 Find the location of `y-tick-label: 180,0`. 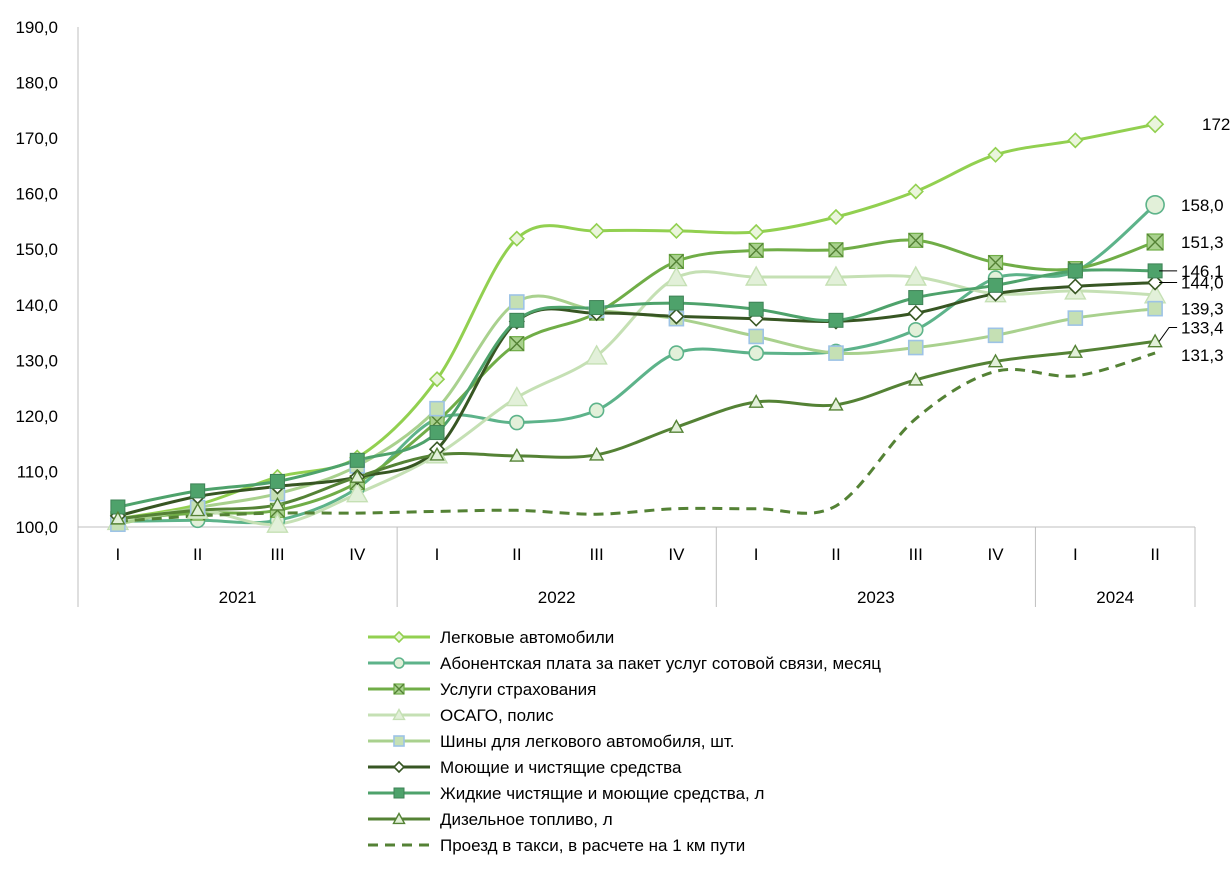

y-tick-label: 180,0 is located at coordinates (36, 83).